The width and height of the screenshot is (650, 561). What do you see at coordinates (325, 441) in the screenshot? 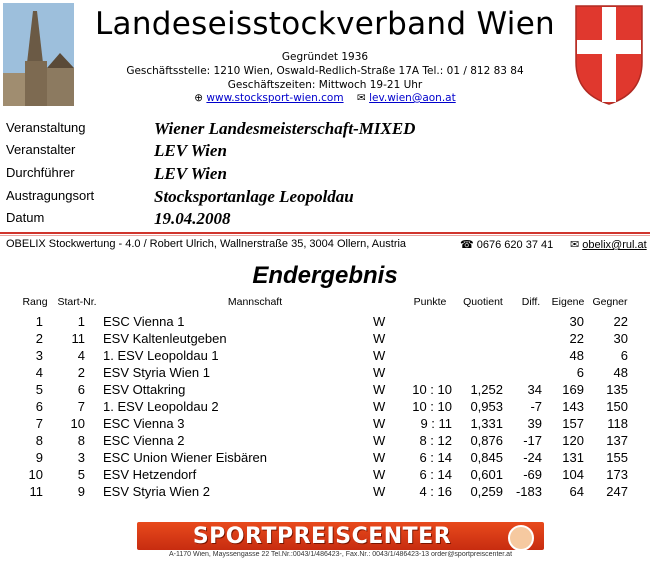
I see `table-row: 8 8 ESC Vienna 2 W 8 : 12 0,876 -17 120 137` at bounding box center [325, 441].